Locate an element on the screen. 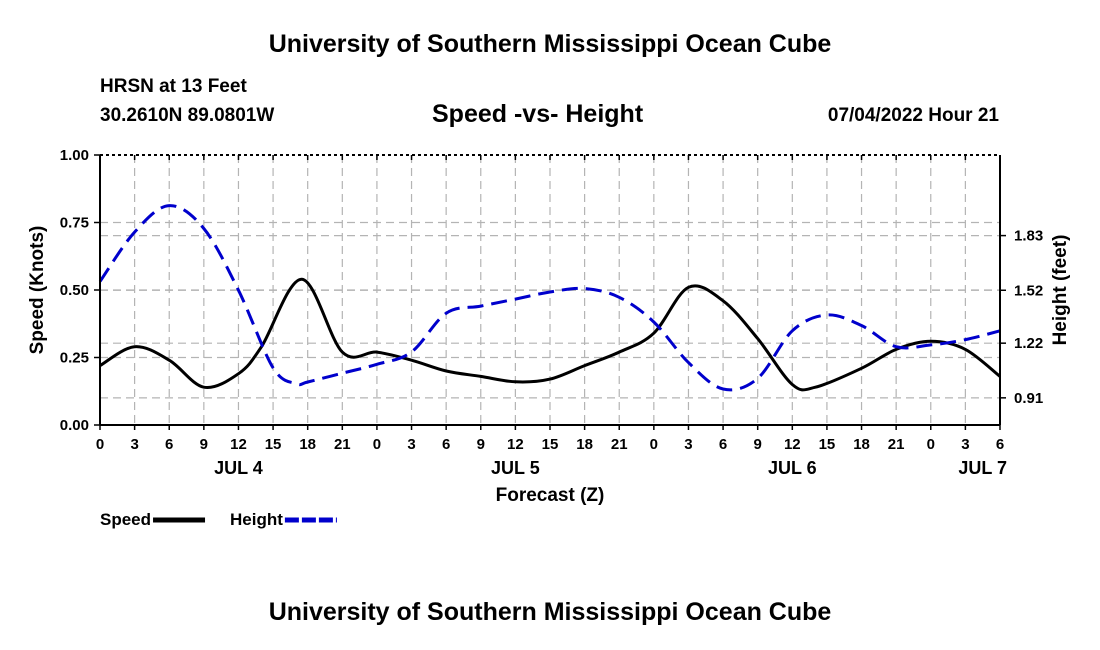 This screenshot has height=650, width=1100. forecast-datetime: 07/04/2022 Hour 21 is located at coordinates (913, 115).